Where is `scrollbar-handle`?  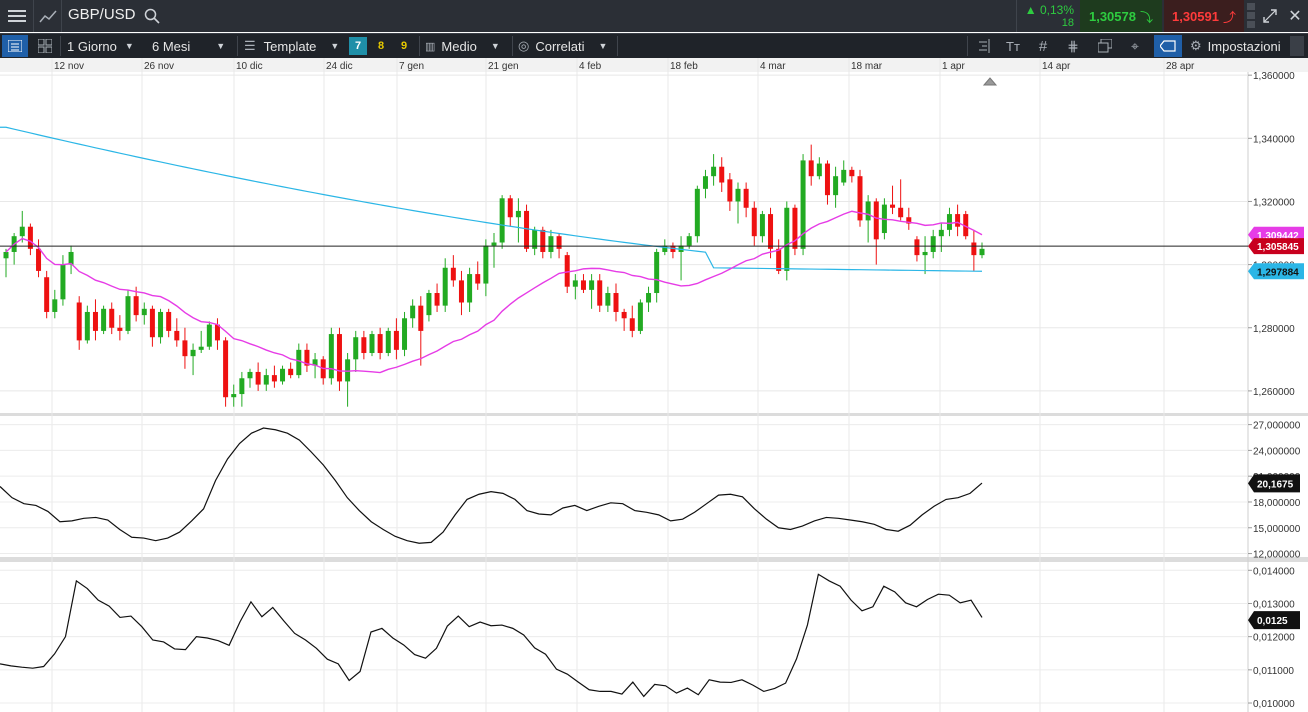 scrollbar-handle is located at coordinates (1297, 46).